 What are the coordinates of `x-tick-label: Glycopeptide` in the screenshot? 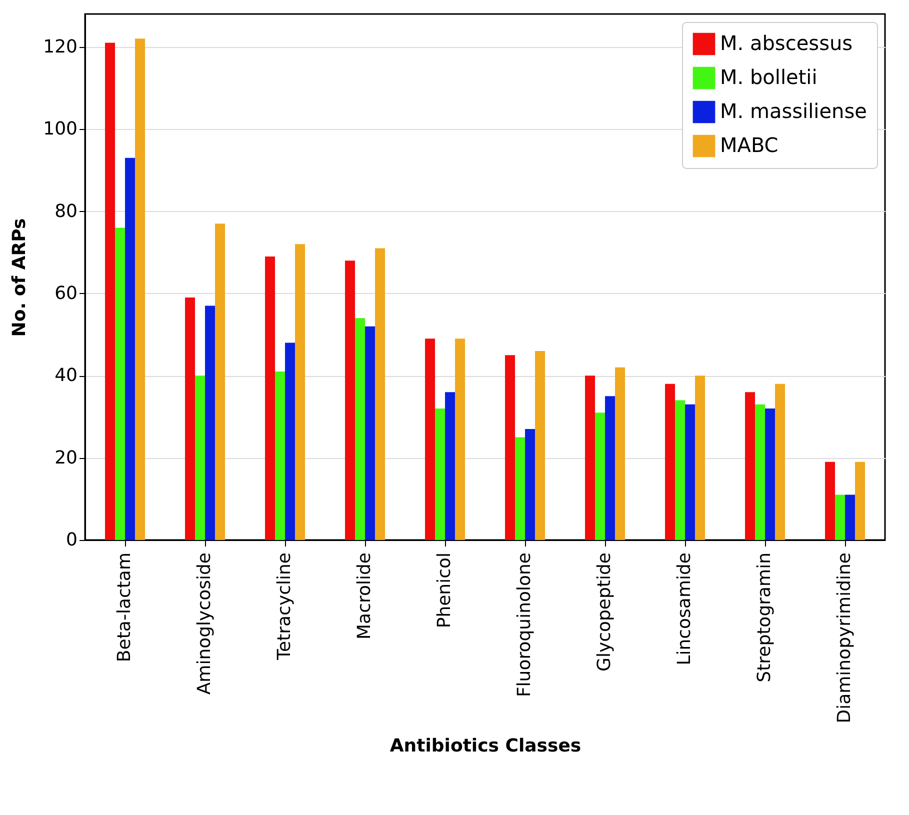 It's located at (604, 612).